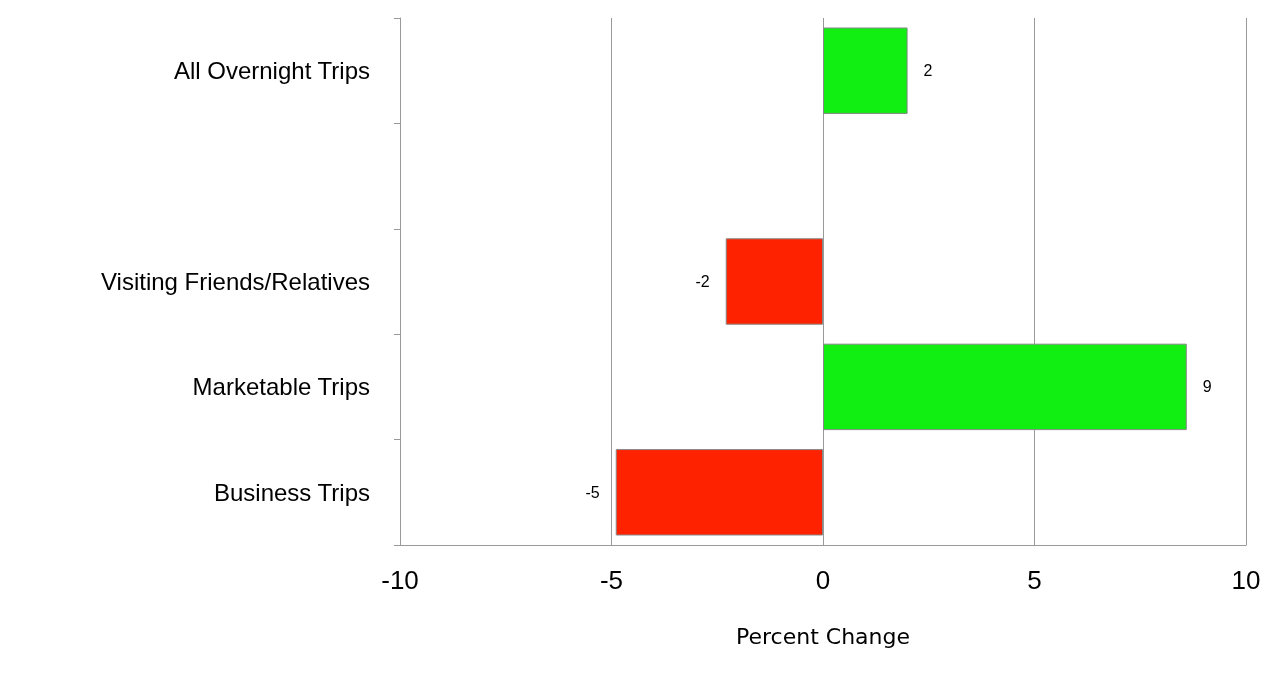  What do you see at coordinates (823, 636) in the screenshot?
I see `x-axis-title: Percent Change` at bounding box center [823, 636].